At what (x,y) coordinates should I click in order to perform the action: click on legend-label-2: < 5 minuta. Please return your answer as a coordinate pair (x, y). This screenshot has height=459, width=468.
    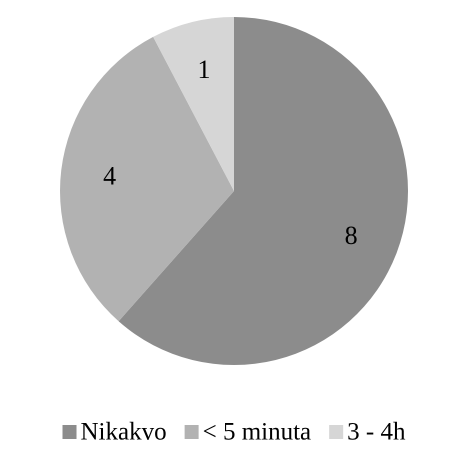
    Looking at the image, I should click on (257, 432).